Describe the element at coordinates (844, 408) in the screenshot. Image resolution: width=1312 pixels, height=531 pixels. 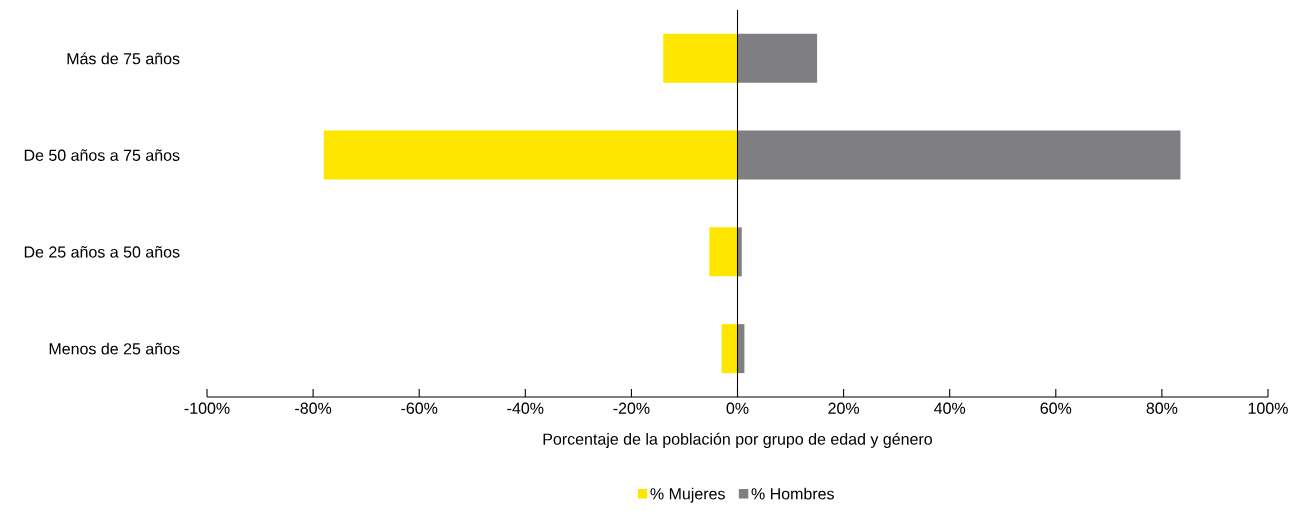
I see `x-tick-label: 20%` at that location.